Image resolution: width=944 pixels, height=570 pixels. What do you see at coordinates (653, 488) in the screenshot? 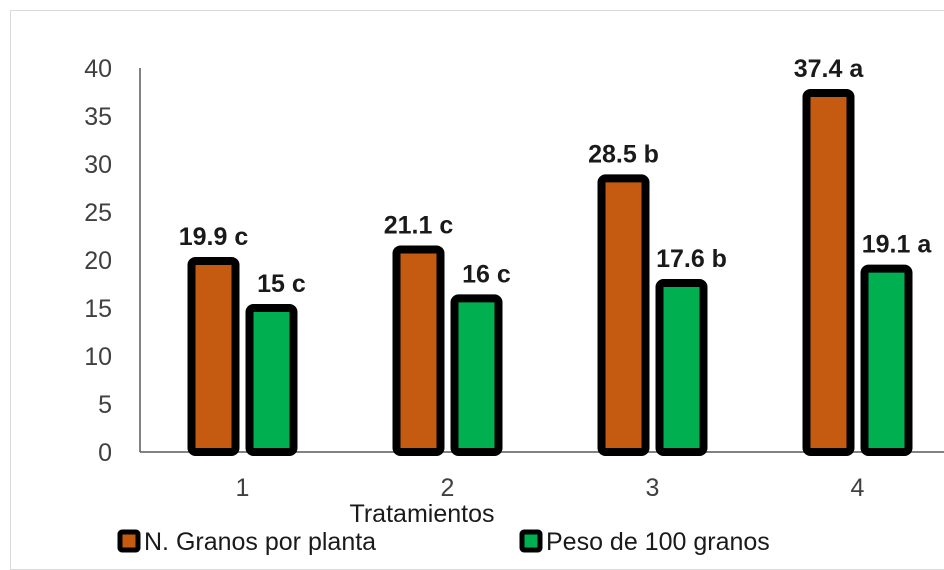
I see `x-tick-label: 3` at bounding box center [653, 488].